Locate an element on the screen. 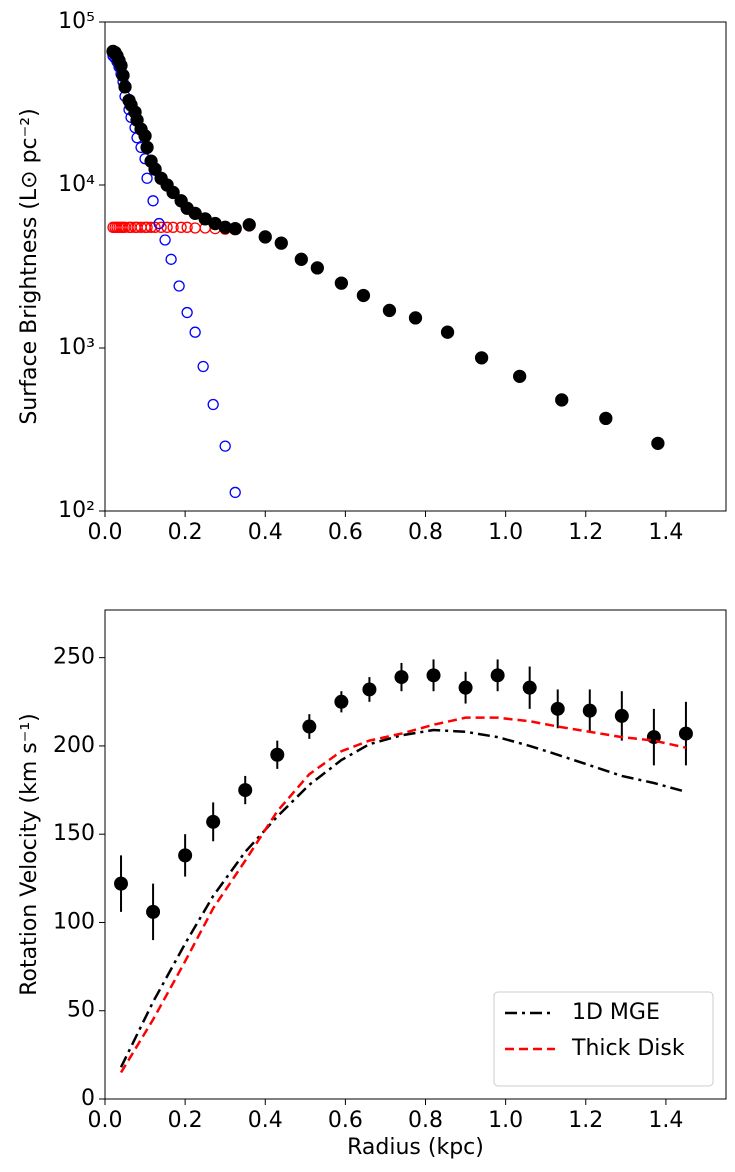 The height and width of the screenshot is (1172, 735). y-axis-label: Surface Brightness (L⊙ pc⁻²) is located at coordinates (29, 266).